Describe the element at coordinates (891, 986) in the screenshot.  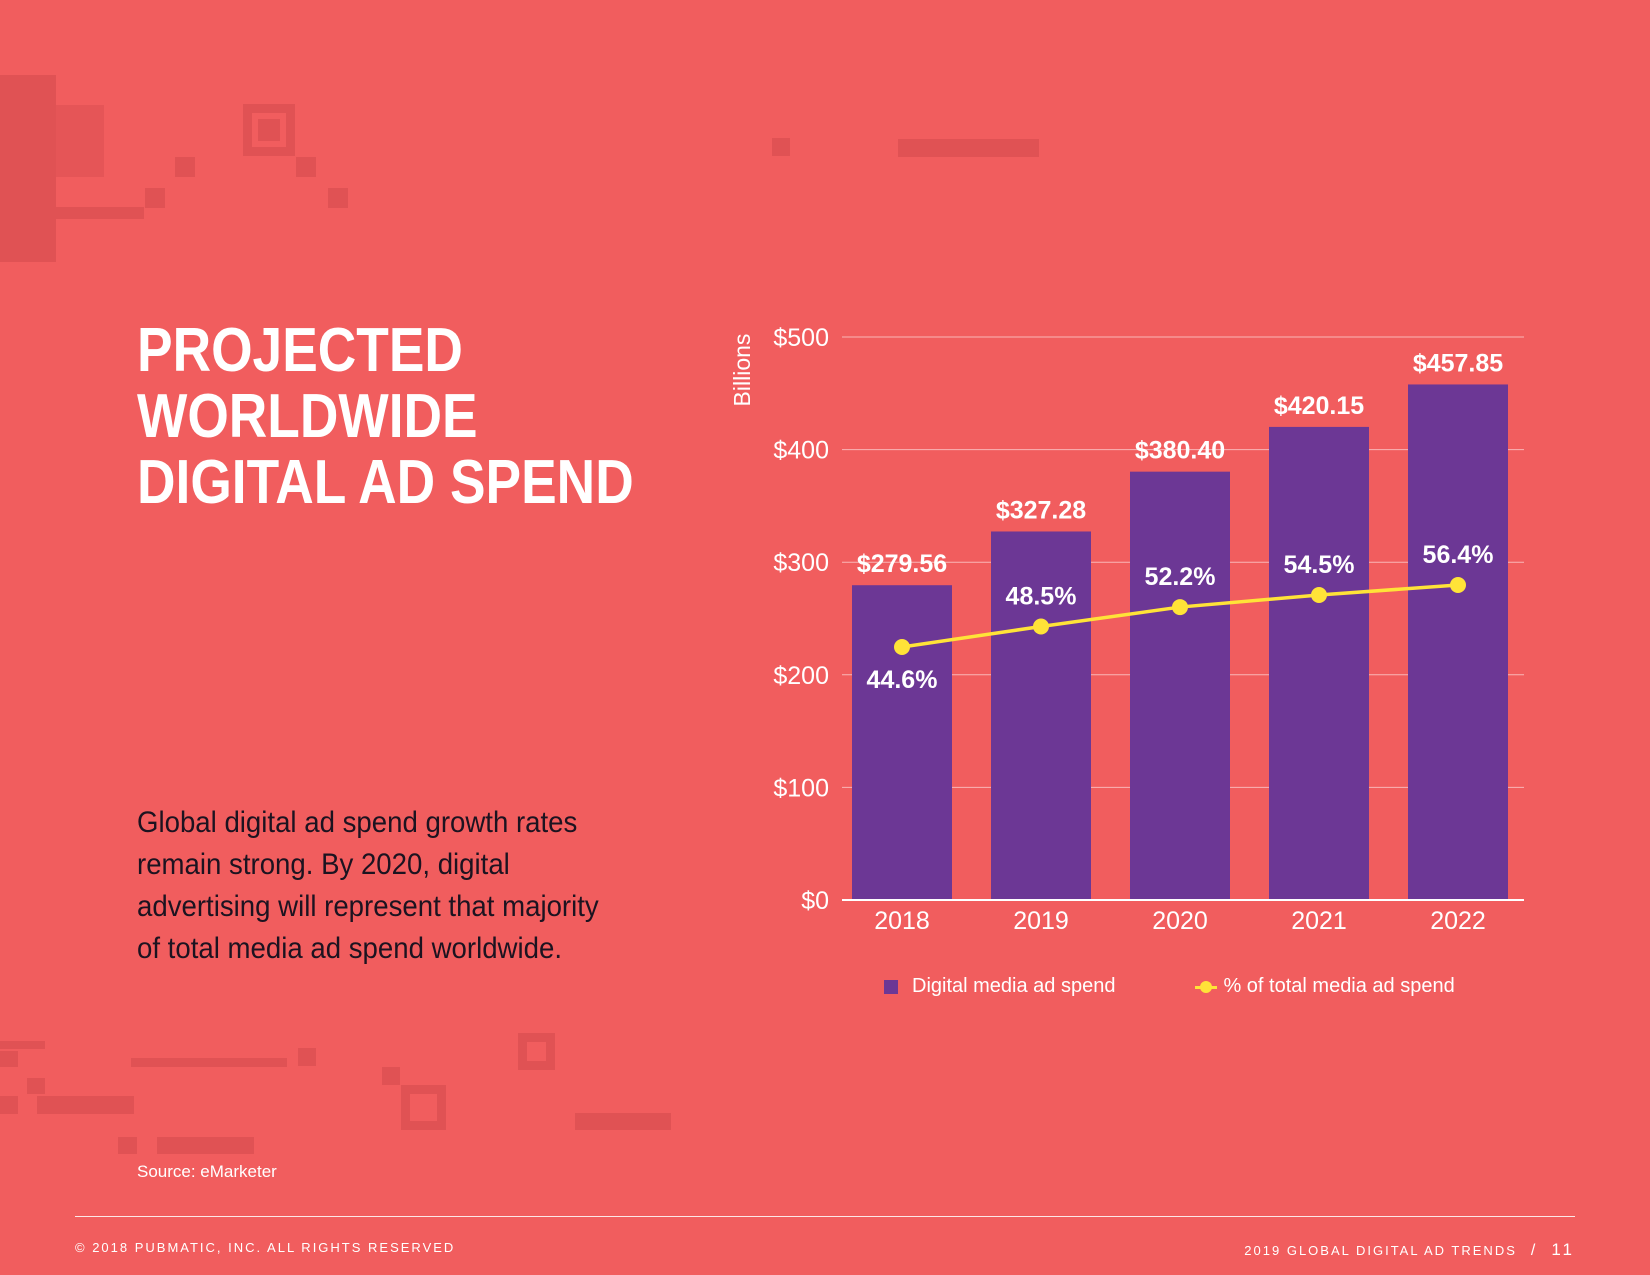
I see `legend-swatch-purple` at that location.